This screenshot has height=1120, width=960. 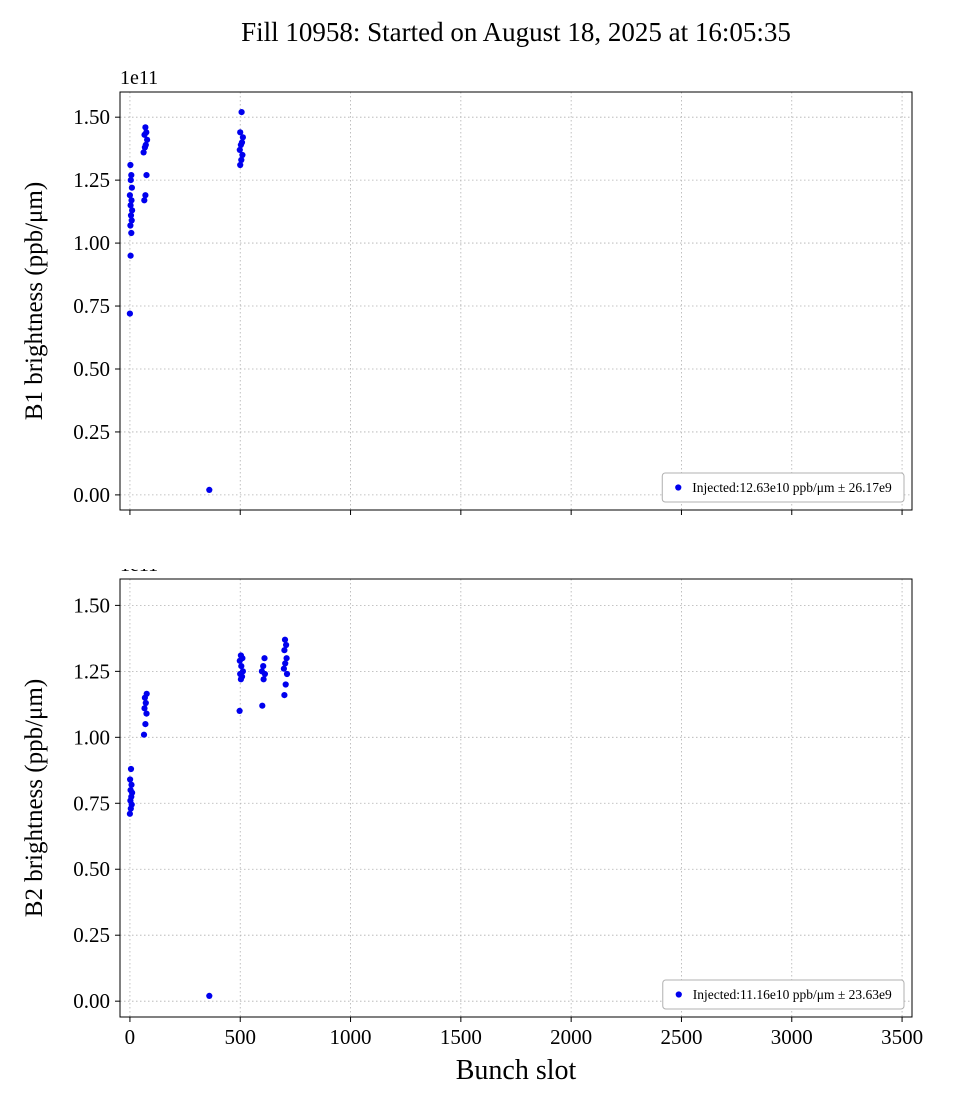 What do you see at coordinates (681, 1037) in the screenshot?
I see `x-tick-label: 2500` at bounding box center [681, 1037].